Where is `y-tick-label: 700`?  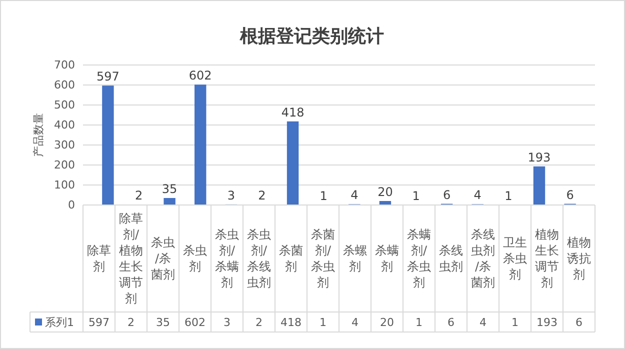 y-tick-label: 700 is located at coordinates (64, 65).